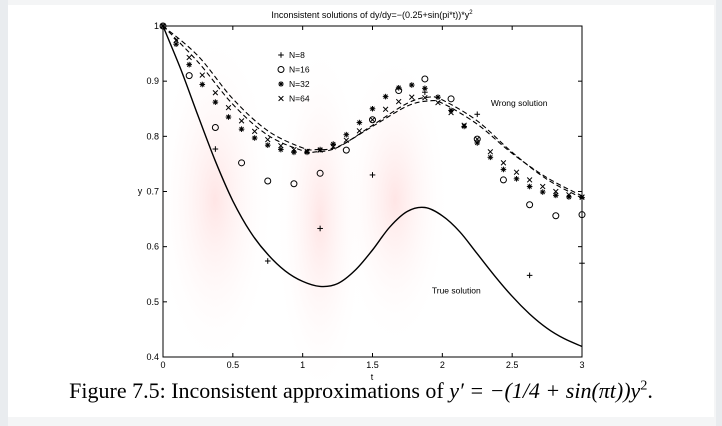 This screenshot has height=426, width=722. Describe the element at coordinates (456, 291) in the screenshot. I see `annotation-true-solution: True solution` at that location.